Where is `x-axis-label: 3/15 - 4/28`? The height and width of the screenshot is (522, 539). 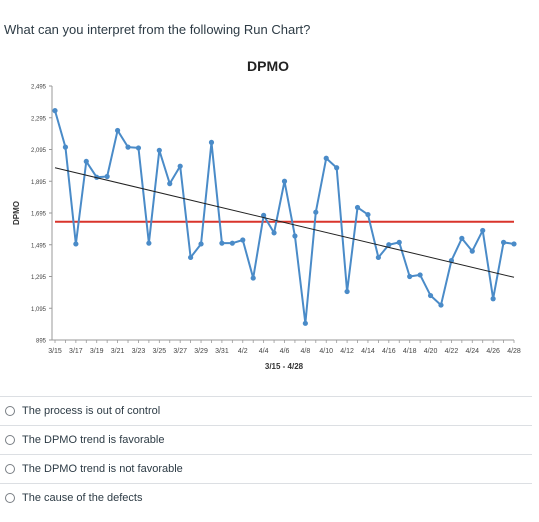 x-axis-label: 3/15 - 4/28 is located at coordinates (284, 366).